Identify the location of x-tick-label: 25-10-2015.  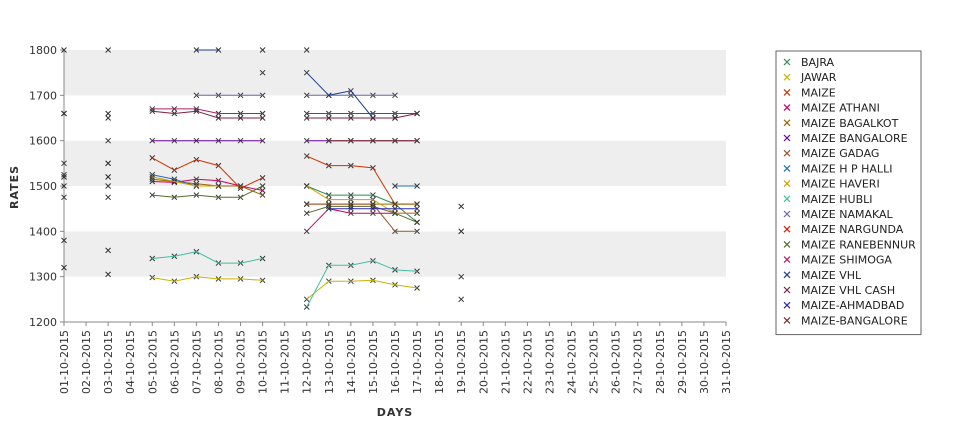
(594, 362).